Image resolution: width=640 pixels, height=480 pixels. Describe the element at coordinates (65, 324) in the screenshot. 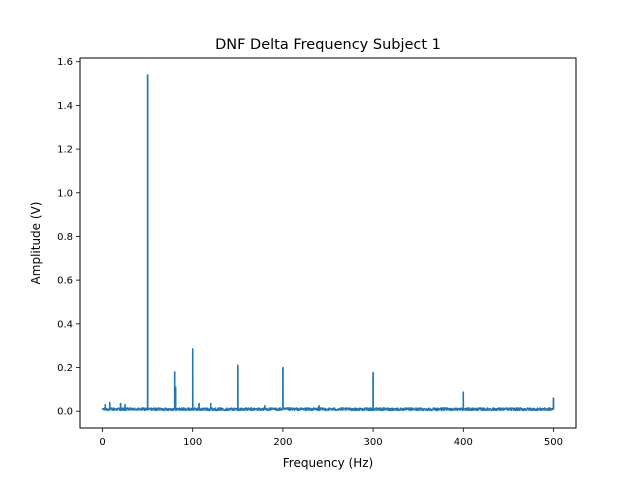

I see `y-tick-label: 0.4` at that location.